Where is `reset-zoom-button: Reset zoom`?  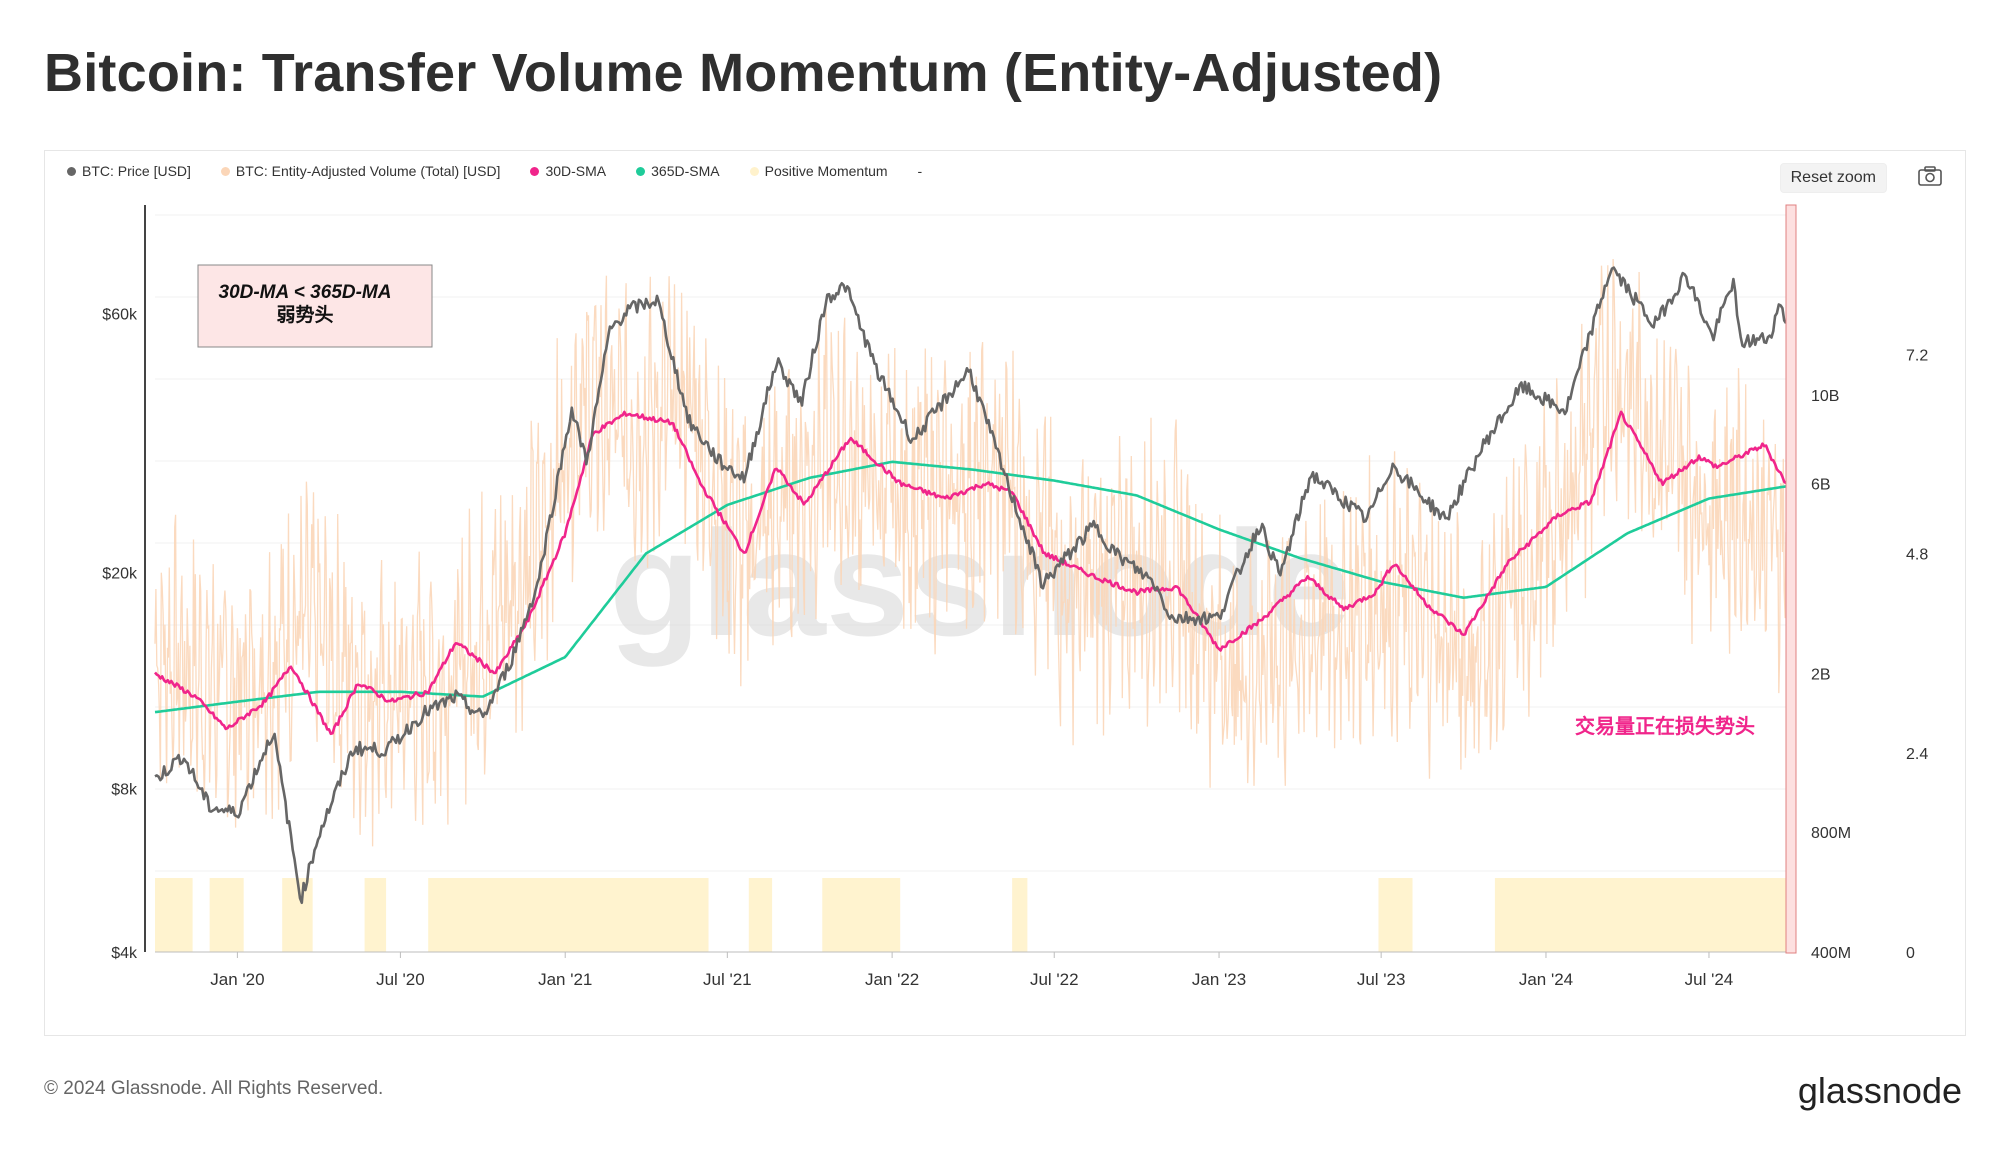 reset-zoom-button: Reset zoom is located at coordinates (1833, 178).